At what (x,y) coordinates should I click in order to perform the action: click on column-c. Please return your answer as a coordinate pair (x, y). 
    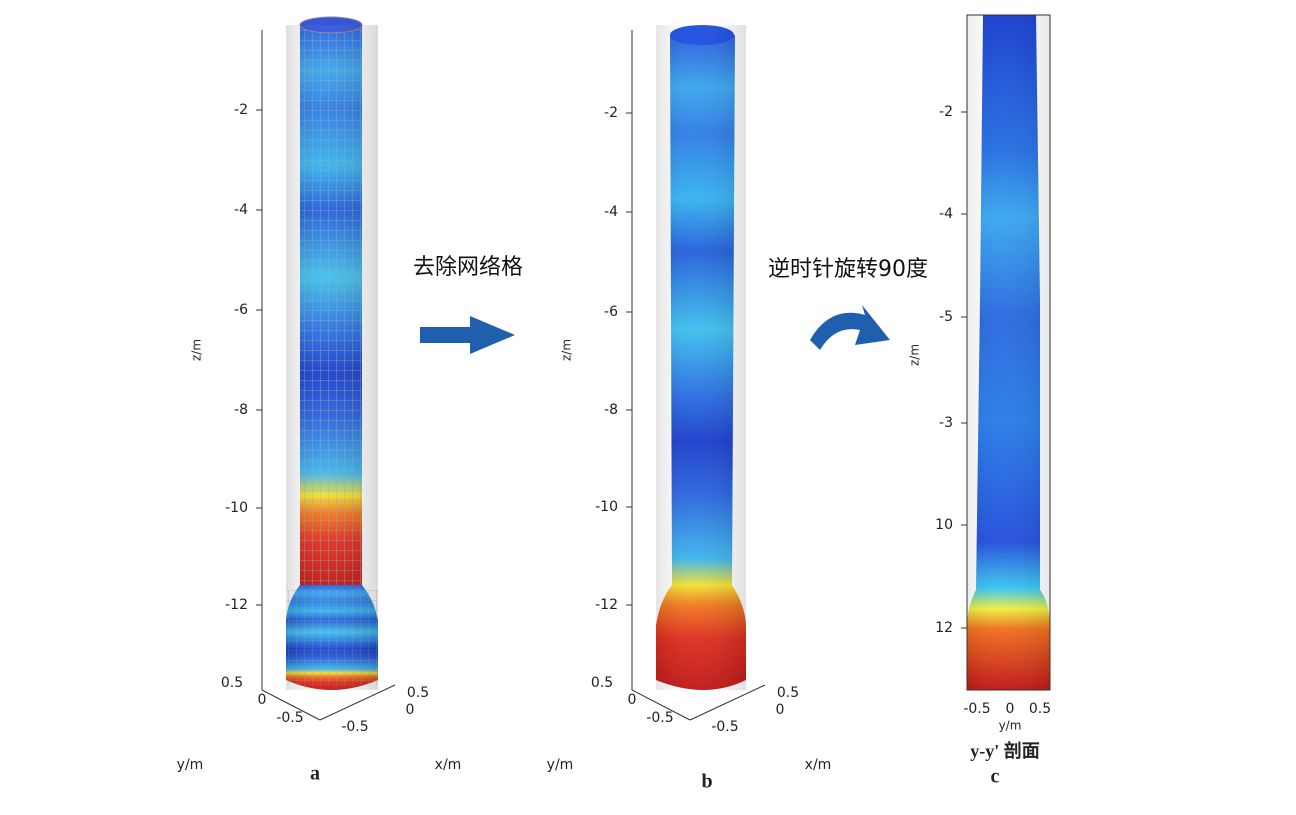
    Looking at the image, I should click on (1008, 352).